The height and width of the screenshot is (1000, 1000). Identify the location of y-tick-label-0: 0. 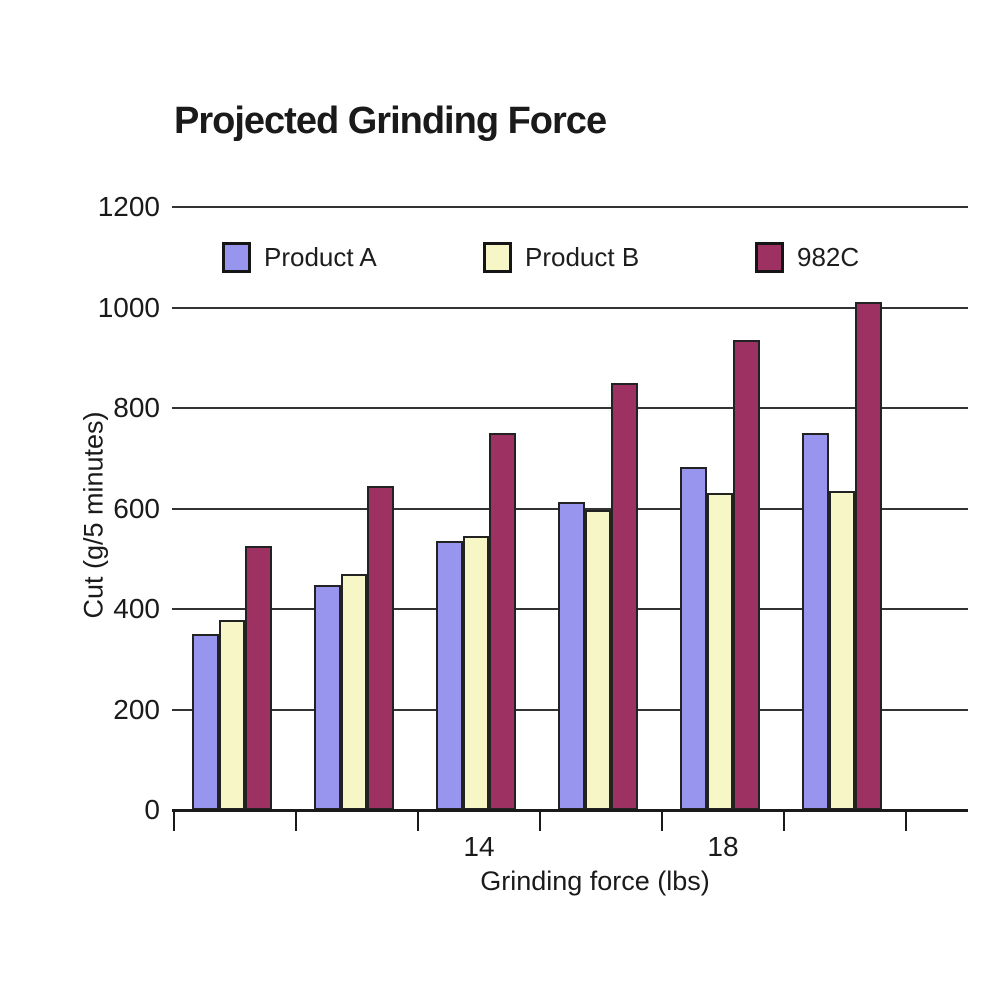
(152, 809).